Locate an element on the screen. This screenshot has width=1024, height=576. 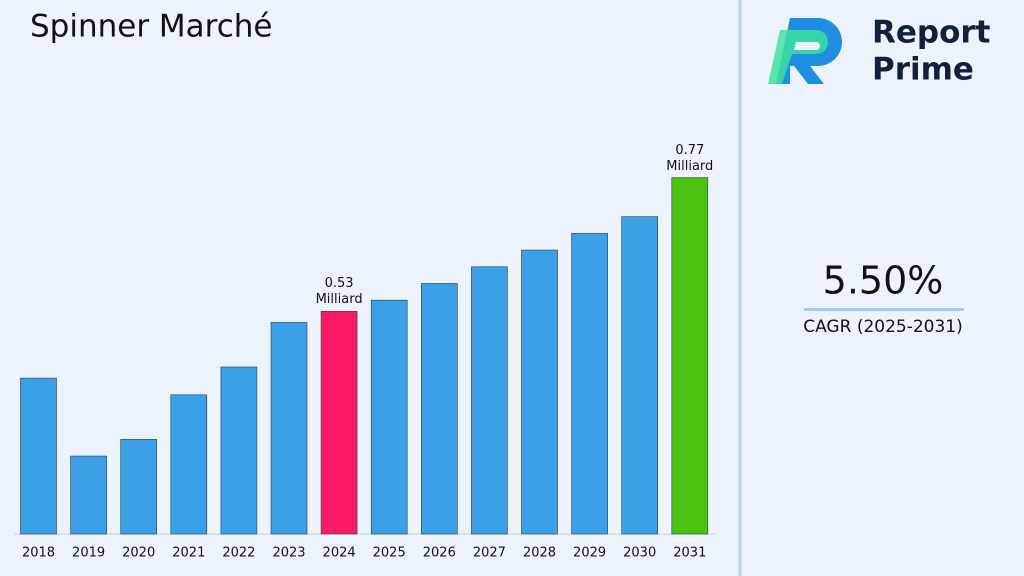
x-tick-label: 2026 is located at coordinates (439, 553).